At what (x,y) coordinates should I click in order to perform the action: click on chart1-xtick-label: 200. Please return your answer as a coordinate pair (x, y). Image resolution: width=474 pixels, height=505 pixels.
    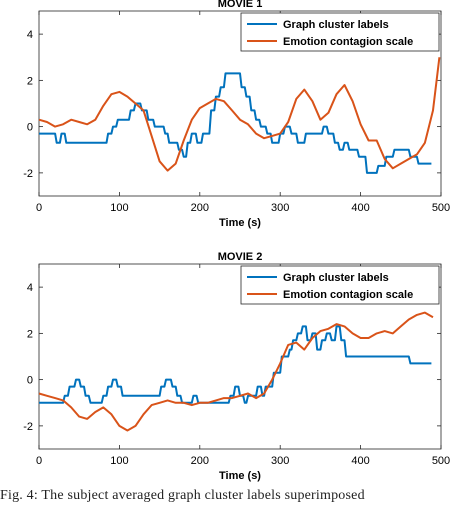
    Looking at the image, I should click on (200, 208).